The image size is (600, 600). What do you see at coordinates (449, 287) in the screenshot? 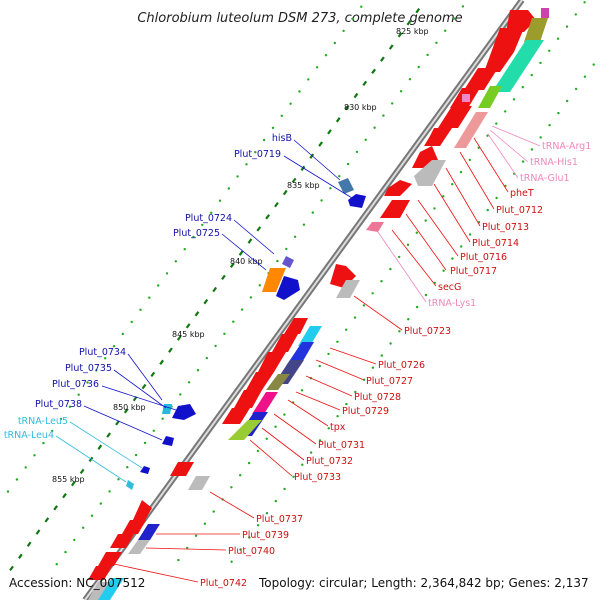
I see `feature-label: secG` at bounding box center [449, 287].